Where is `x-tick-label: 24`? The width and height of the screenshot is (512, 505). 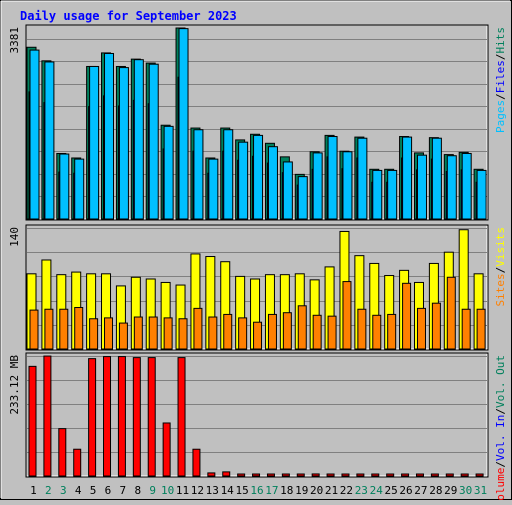
x-tick-label: 24 is located at coordinates (377, 490).